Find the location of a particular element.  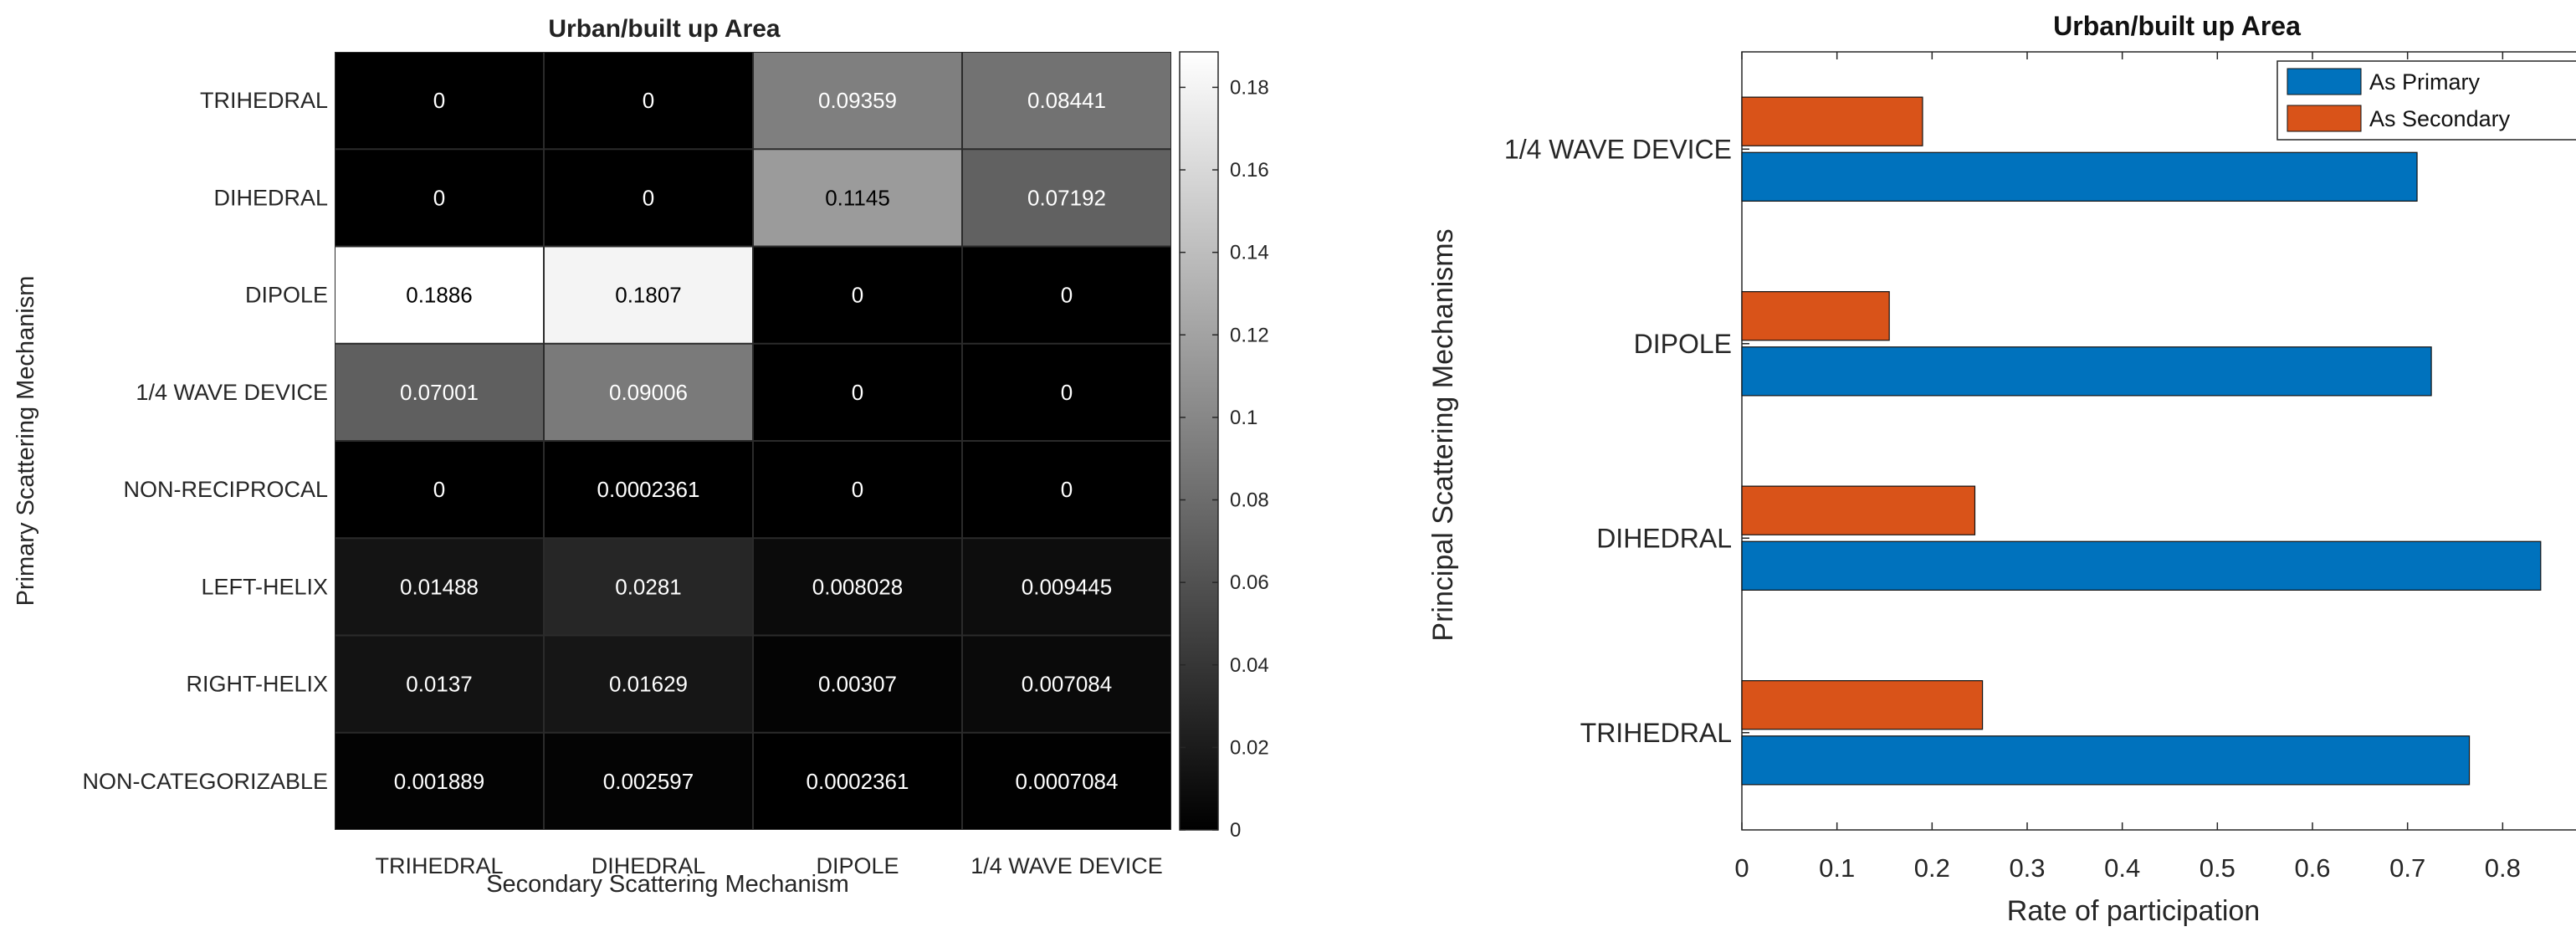

heatmap-cell-label: 0.1886 is located at coordinates (440, 295).